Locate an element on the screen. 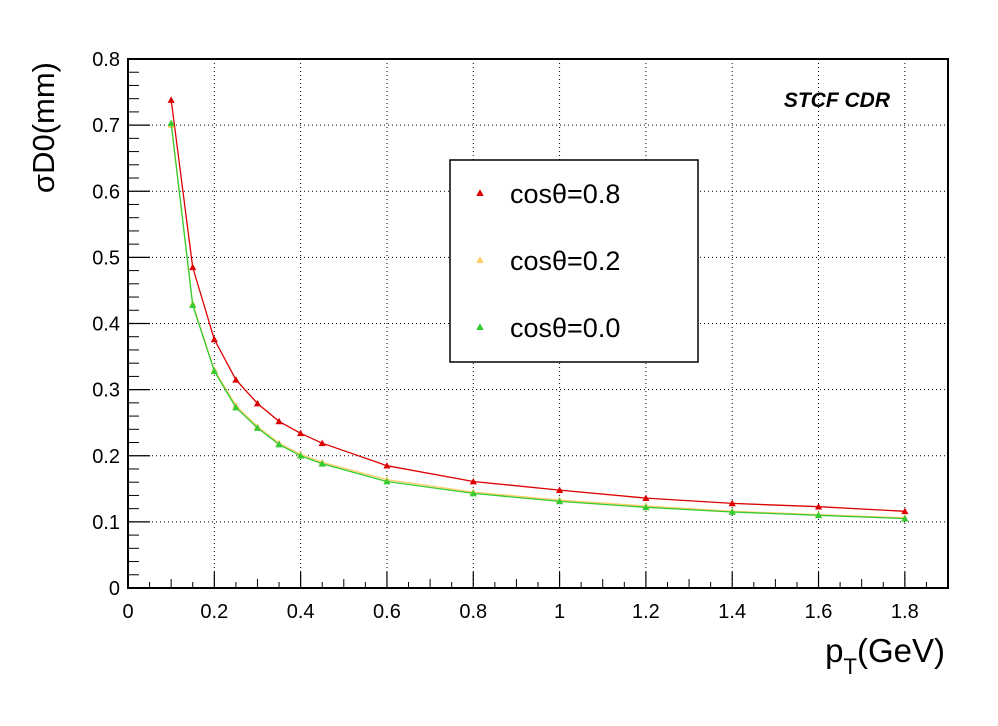  x-tick-label: 0.6 is located at coordinates (387, 612).